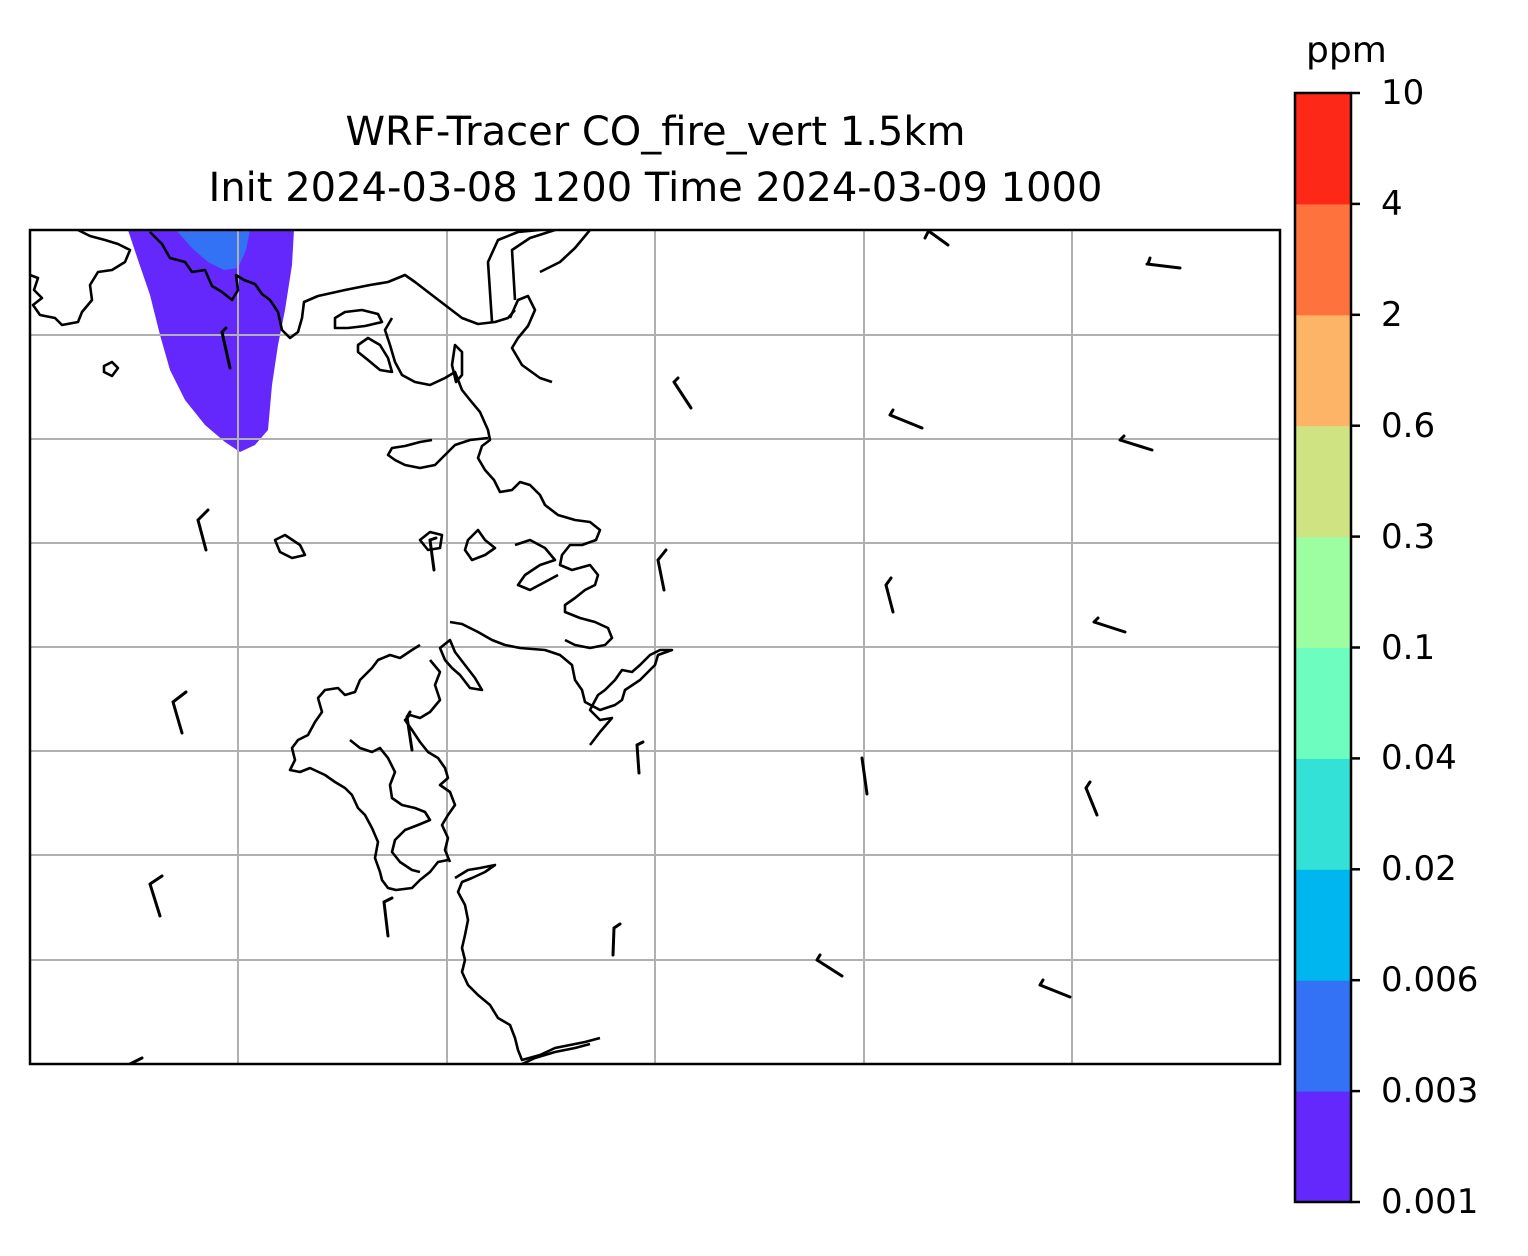 This screenshot has width=1528, height=1256. Describe the element at coordinates (655, 132) in the screenshot. I see `map-title-line1: WRF-Tracer CO_fire_vert 1.5km` at that location.